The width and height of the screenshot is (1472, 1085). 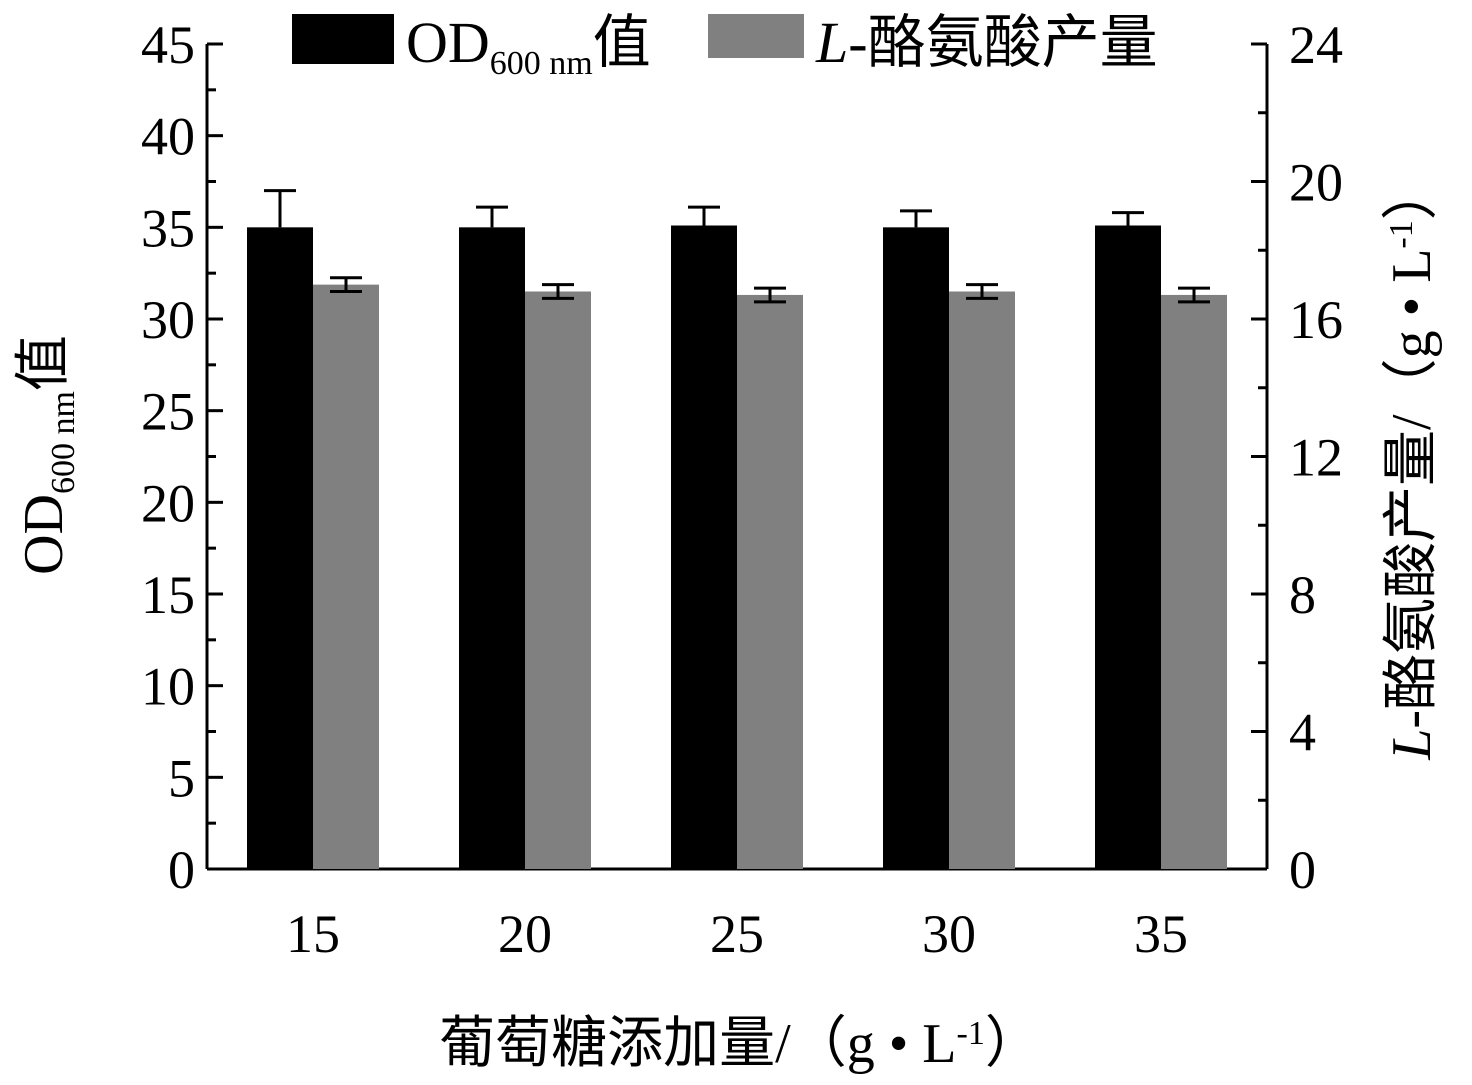 What do you see at coordinates (1412, 745) in the screenshot?
I see `right-axis-title-italic: L` at bounding box center [1412, 745].